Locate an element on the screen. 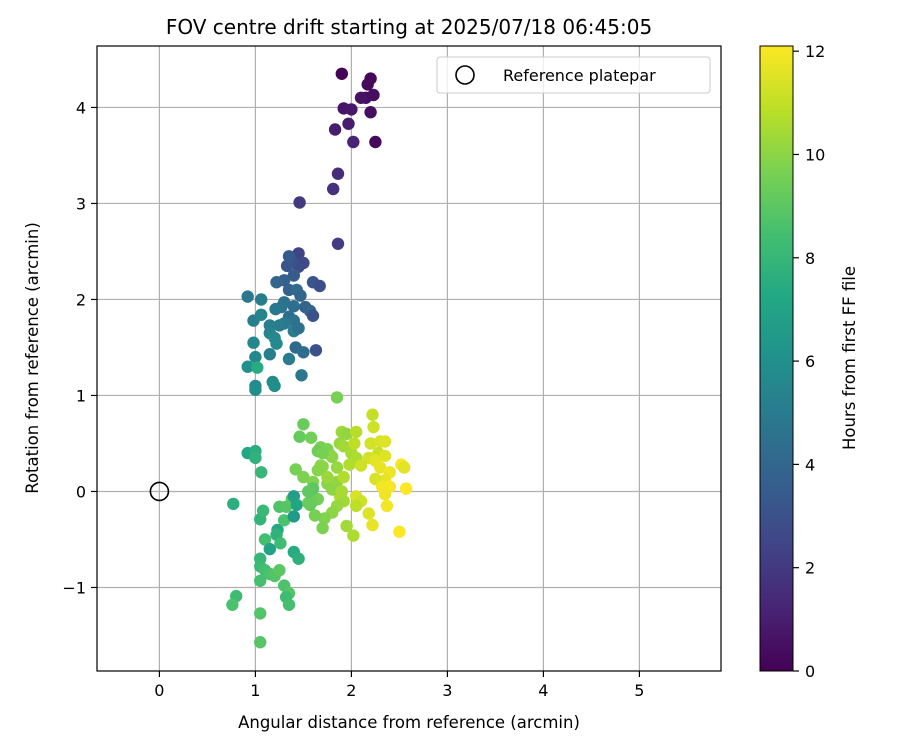 This screenshot has width=900, height=750. colorbar is located at coordinates (776, 358).